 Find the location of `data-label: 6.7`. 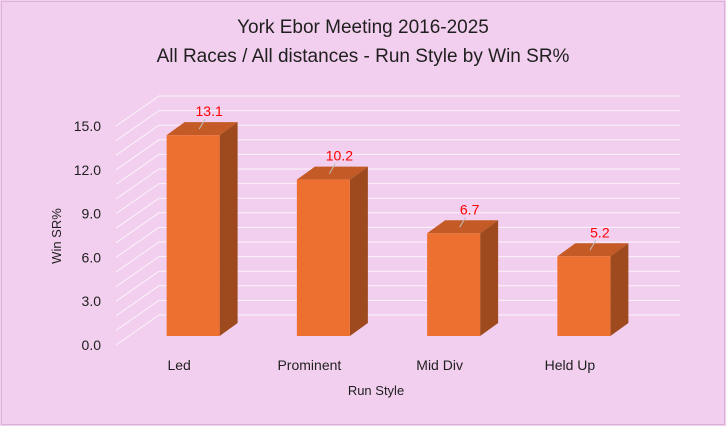

data-label: 6.7 is located at coordinates (470, 209).